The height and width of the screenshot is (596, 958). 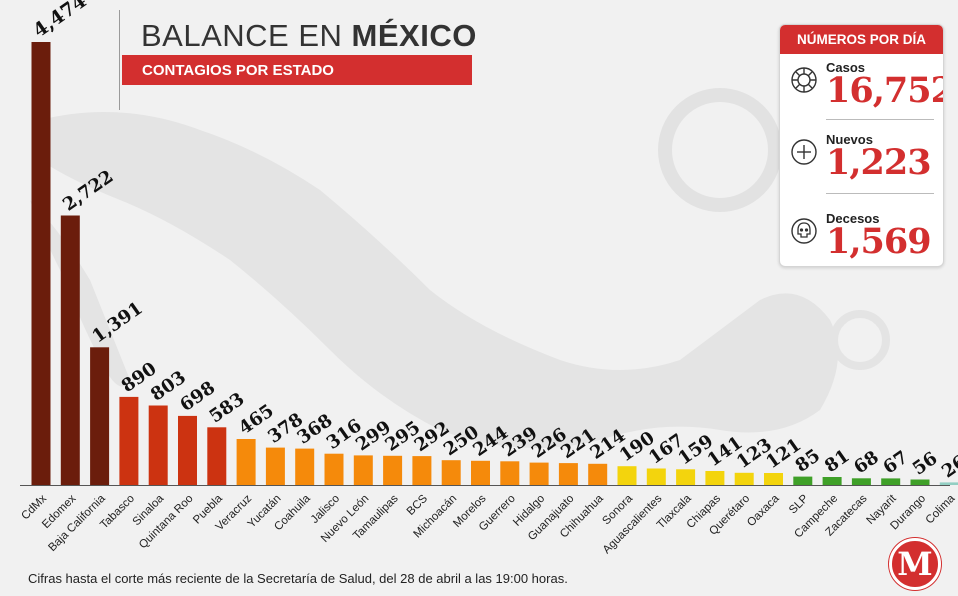 What do you see at coordinates (853, 218) in the screenshot?
I see `stat-label: Decesos` at bounding box center [853, 218].